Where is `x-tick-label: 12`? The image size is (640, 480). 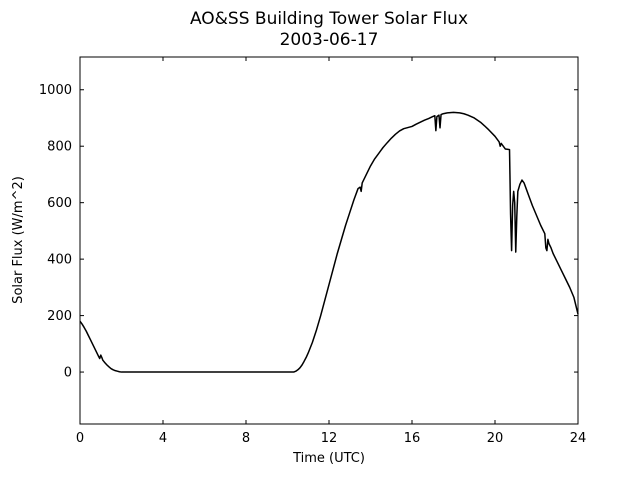
x-tick-label: 12 is located at coordinates (329, 438).